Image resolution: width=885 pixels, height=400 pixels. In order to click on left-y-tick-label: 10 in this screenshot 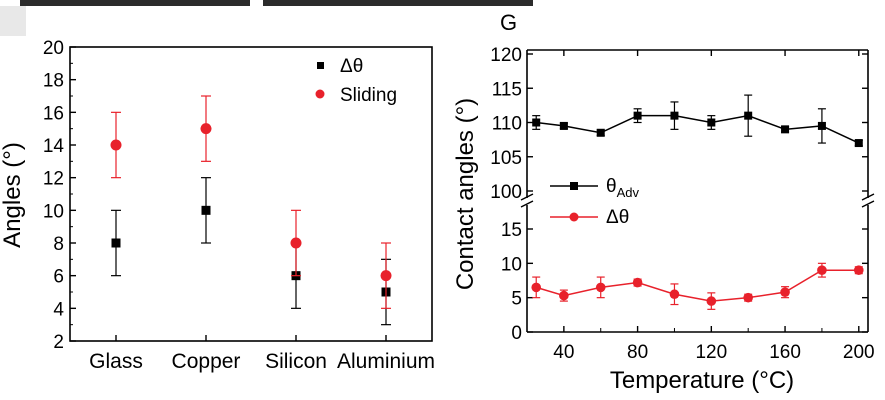, I will do `click(53, 211)`.